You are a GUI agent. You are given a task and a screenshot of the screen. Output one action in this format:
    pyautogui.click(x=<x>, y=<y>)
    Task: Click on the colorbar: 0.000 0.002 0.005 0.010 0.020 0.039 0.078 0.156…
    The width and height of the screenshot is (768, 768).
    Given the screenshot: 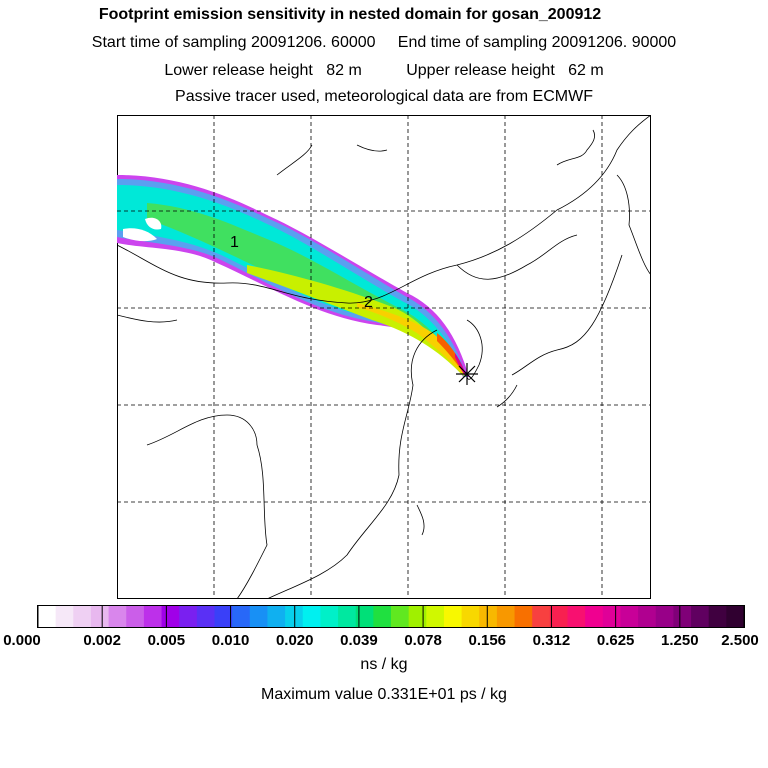 What is the action you would take?
    pyautogui.click(x=381, y=627)
    